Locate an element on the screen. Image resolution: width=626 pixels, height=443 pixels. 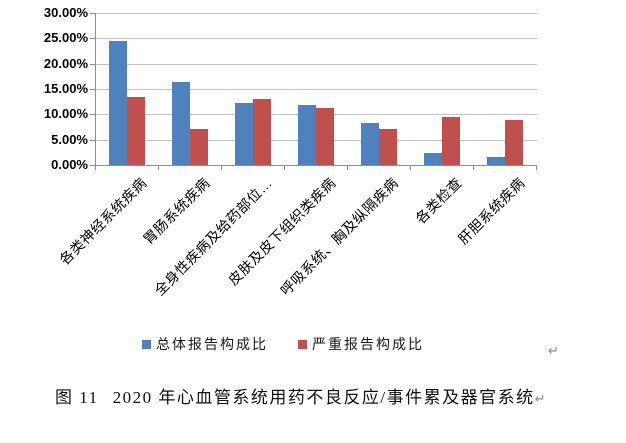
figure-caption-text: 2020 年心血管系统用药不良反应/事件累及器官系统 is located at coordinates (323, 397).